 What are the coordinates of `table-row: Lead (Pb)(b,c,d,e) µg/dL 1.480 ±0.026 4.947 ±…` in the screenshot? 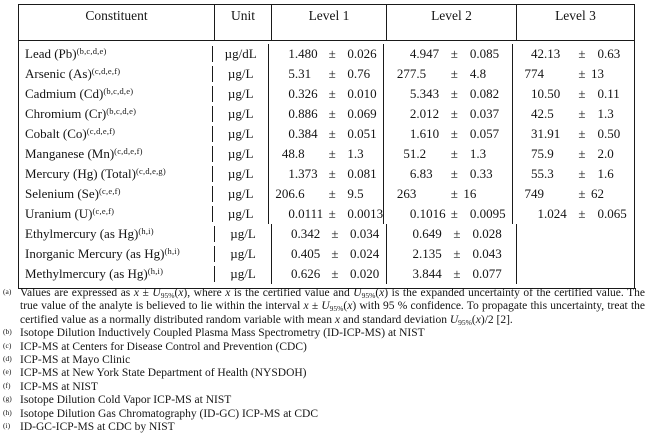 It's located at (326, 54).